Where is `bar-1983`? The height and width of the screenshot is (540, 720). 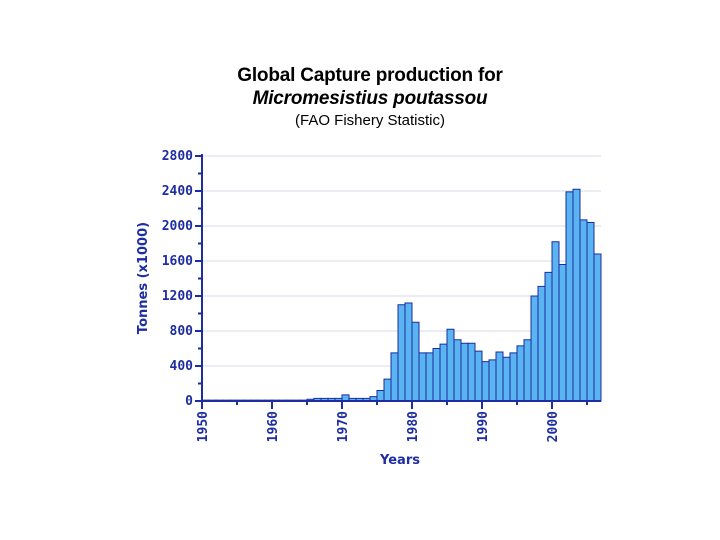
bar-1983 is located at coordinates (436, 375).